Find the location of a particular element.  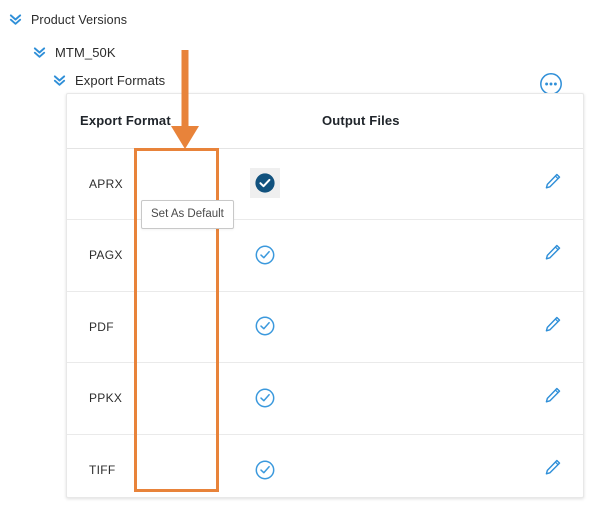

set-default-toggle-aprx is located at coordinates (264, 183).